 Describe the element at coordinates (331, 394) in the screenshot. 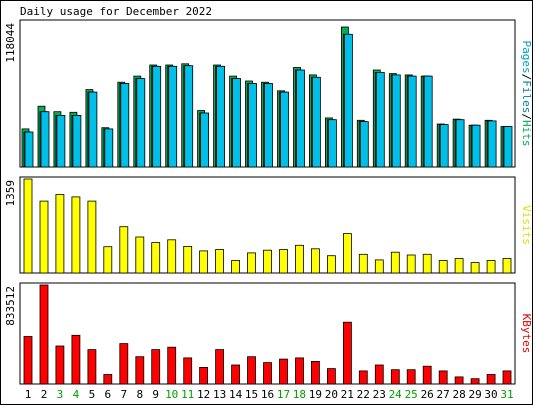

I see `x-tick-label: 20` at that location.